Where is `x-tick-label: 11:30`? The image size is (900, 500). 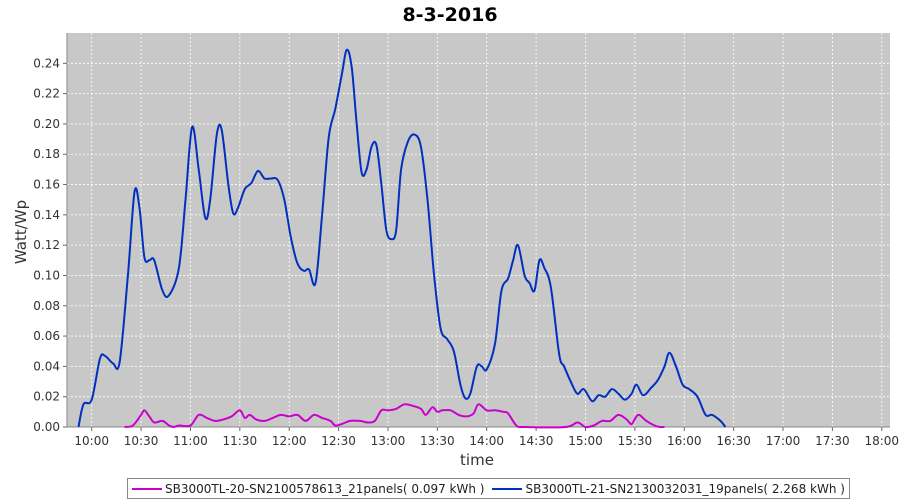 x-tick-label: 11:30 is located at coordinates (240, 441).